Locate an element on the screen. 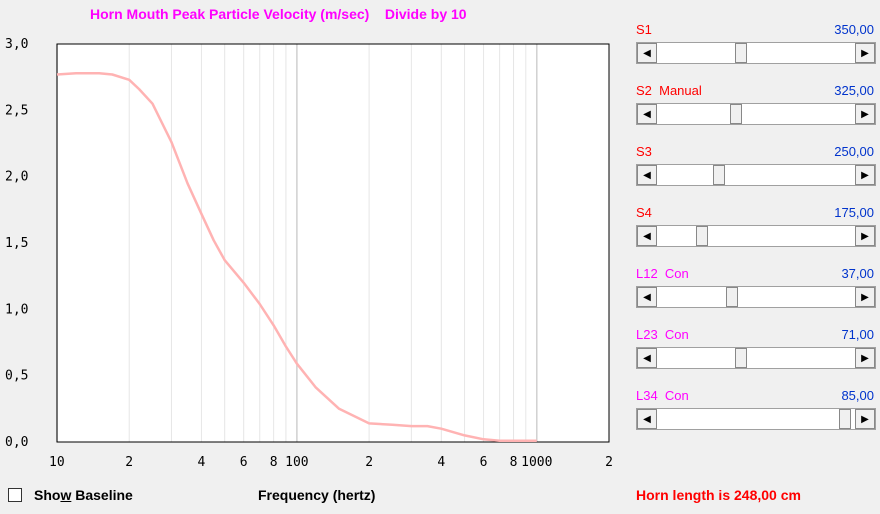 This screenshot has width=880, height=514. slider-header: L34 Con 85,00 is located at coordinates (756, 395).